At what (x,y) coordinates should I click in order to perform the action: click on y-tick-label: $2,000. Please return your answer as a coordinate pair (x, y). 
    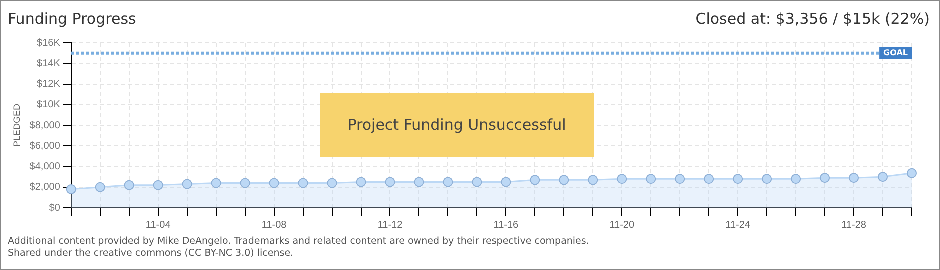
    Looking at the image, I should click on (45, 188).